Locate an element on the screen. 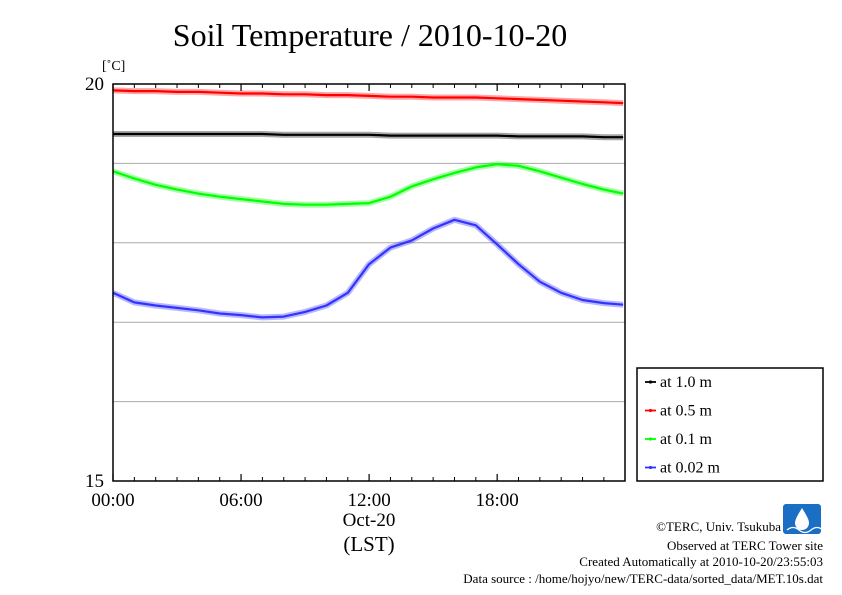 The image size is (842, 595). terc-logo is located at coordinates (803, 519).